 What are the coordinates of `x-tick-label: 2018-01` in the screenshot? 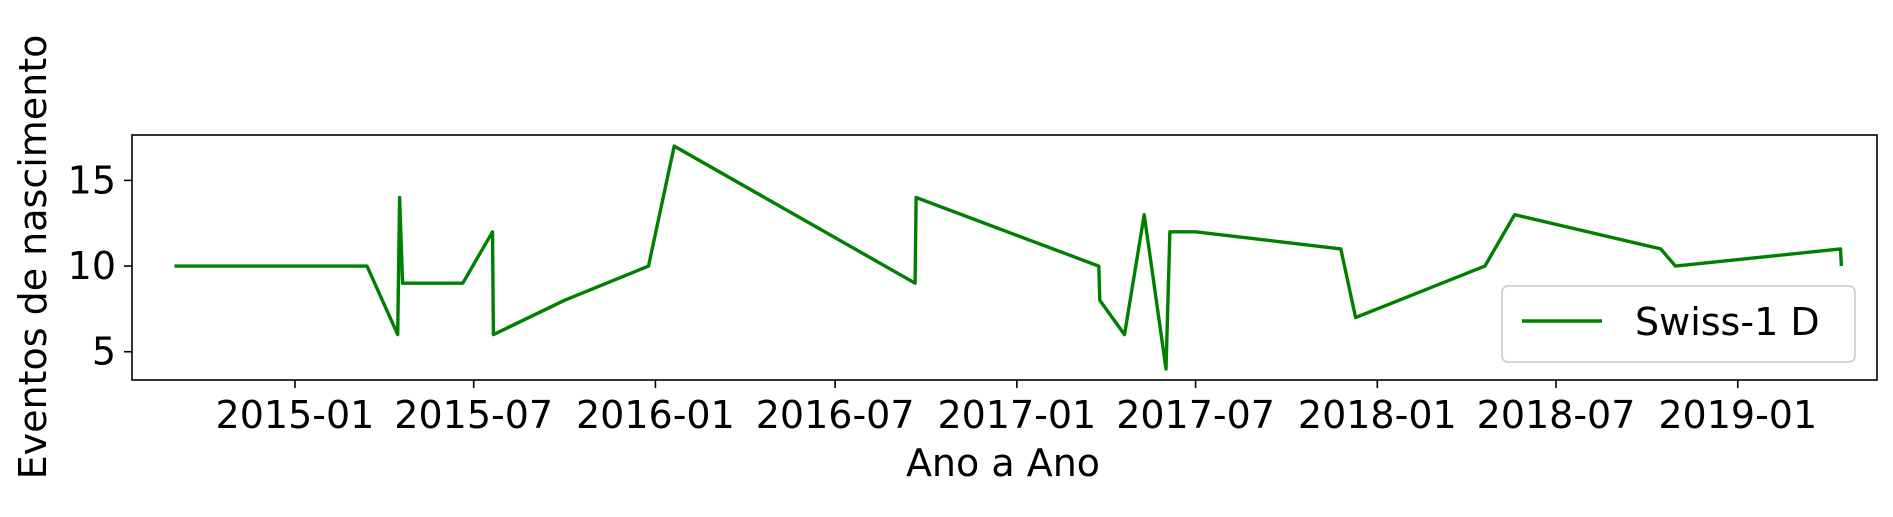 It's located at (1377, 415).